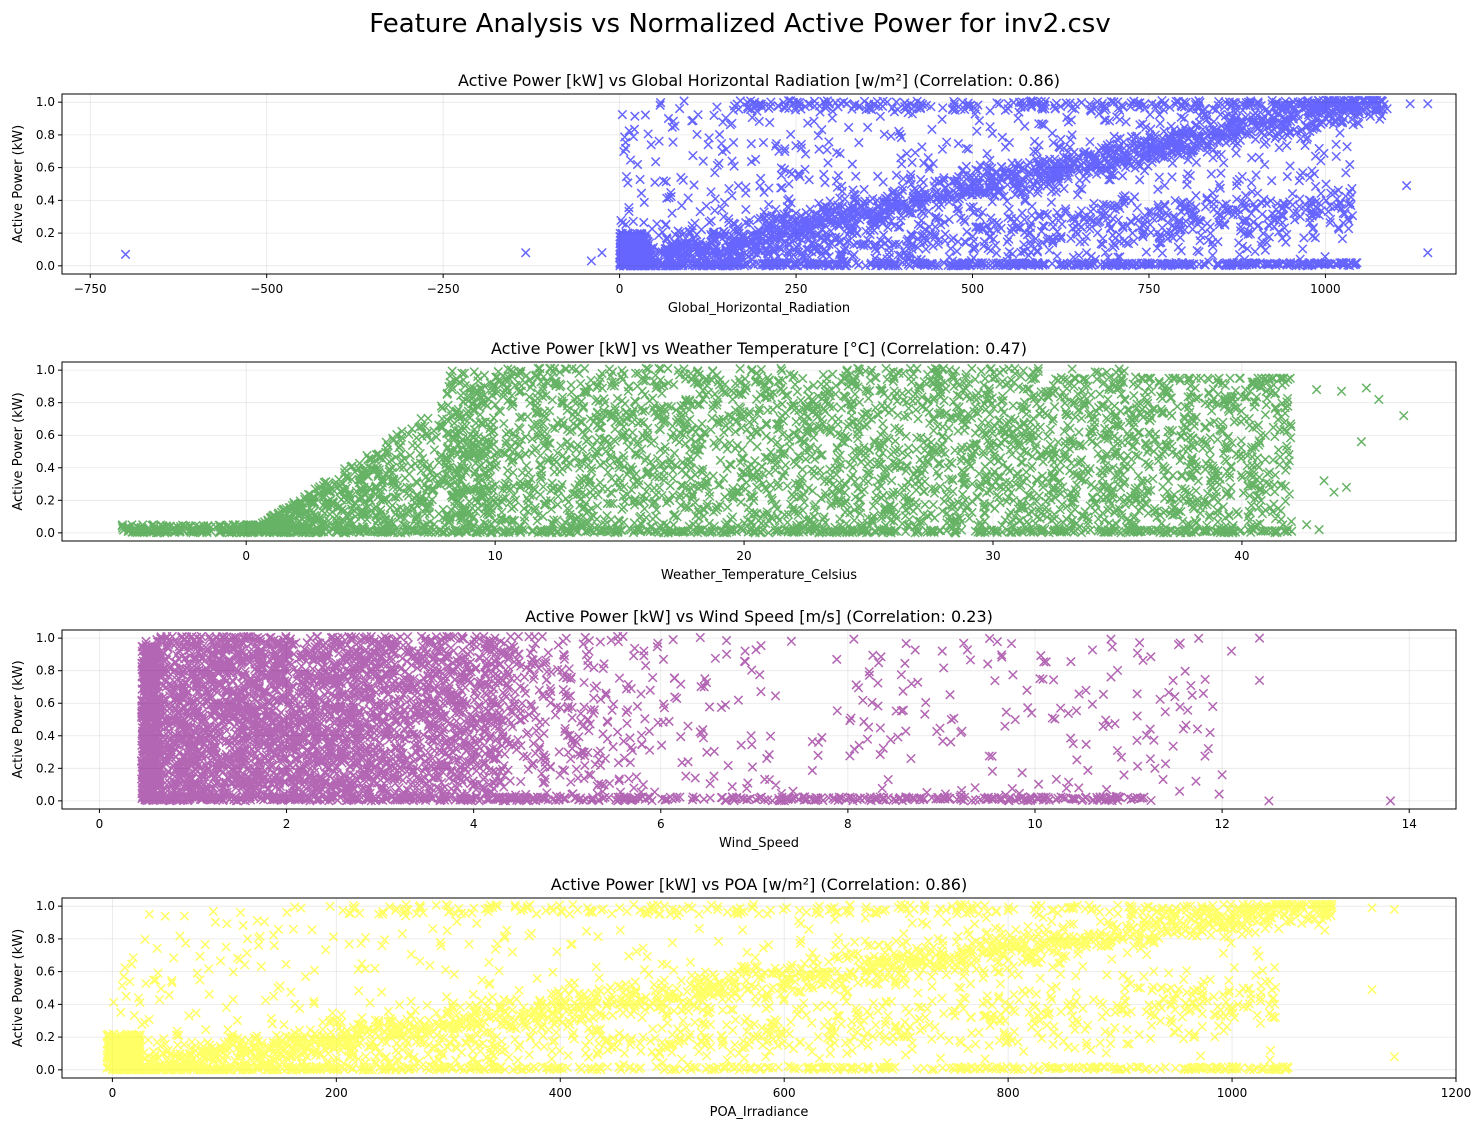 Image resolution: width=1481 pixels, height=1131 pixels. What do you see at coordinates (1456, 1093) in the screenshot?
I see `x-tick-label: 1200` at bounding box center [1456, 1093].